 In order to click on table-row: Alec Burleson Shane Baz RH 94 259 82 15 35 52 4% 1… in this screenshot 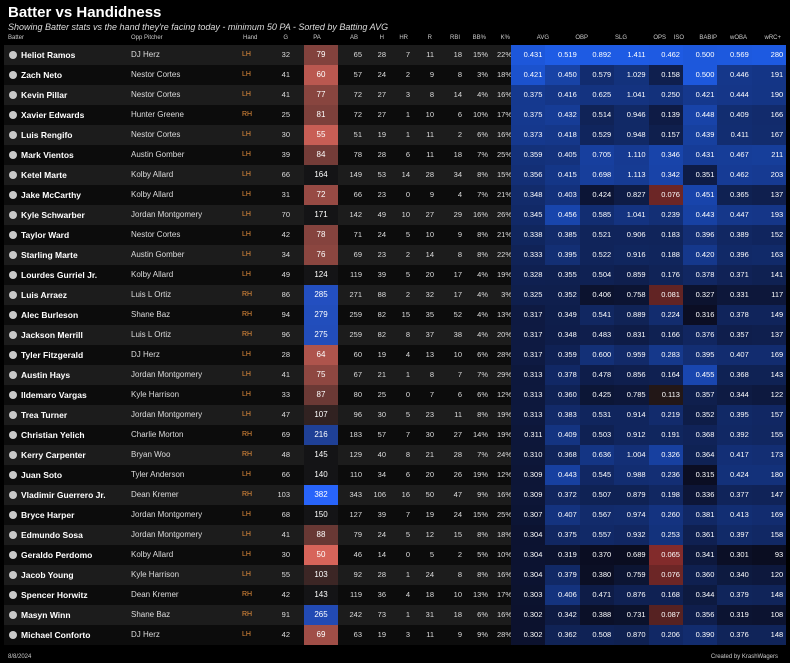, I will do `click(395, 315)`.